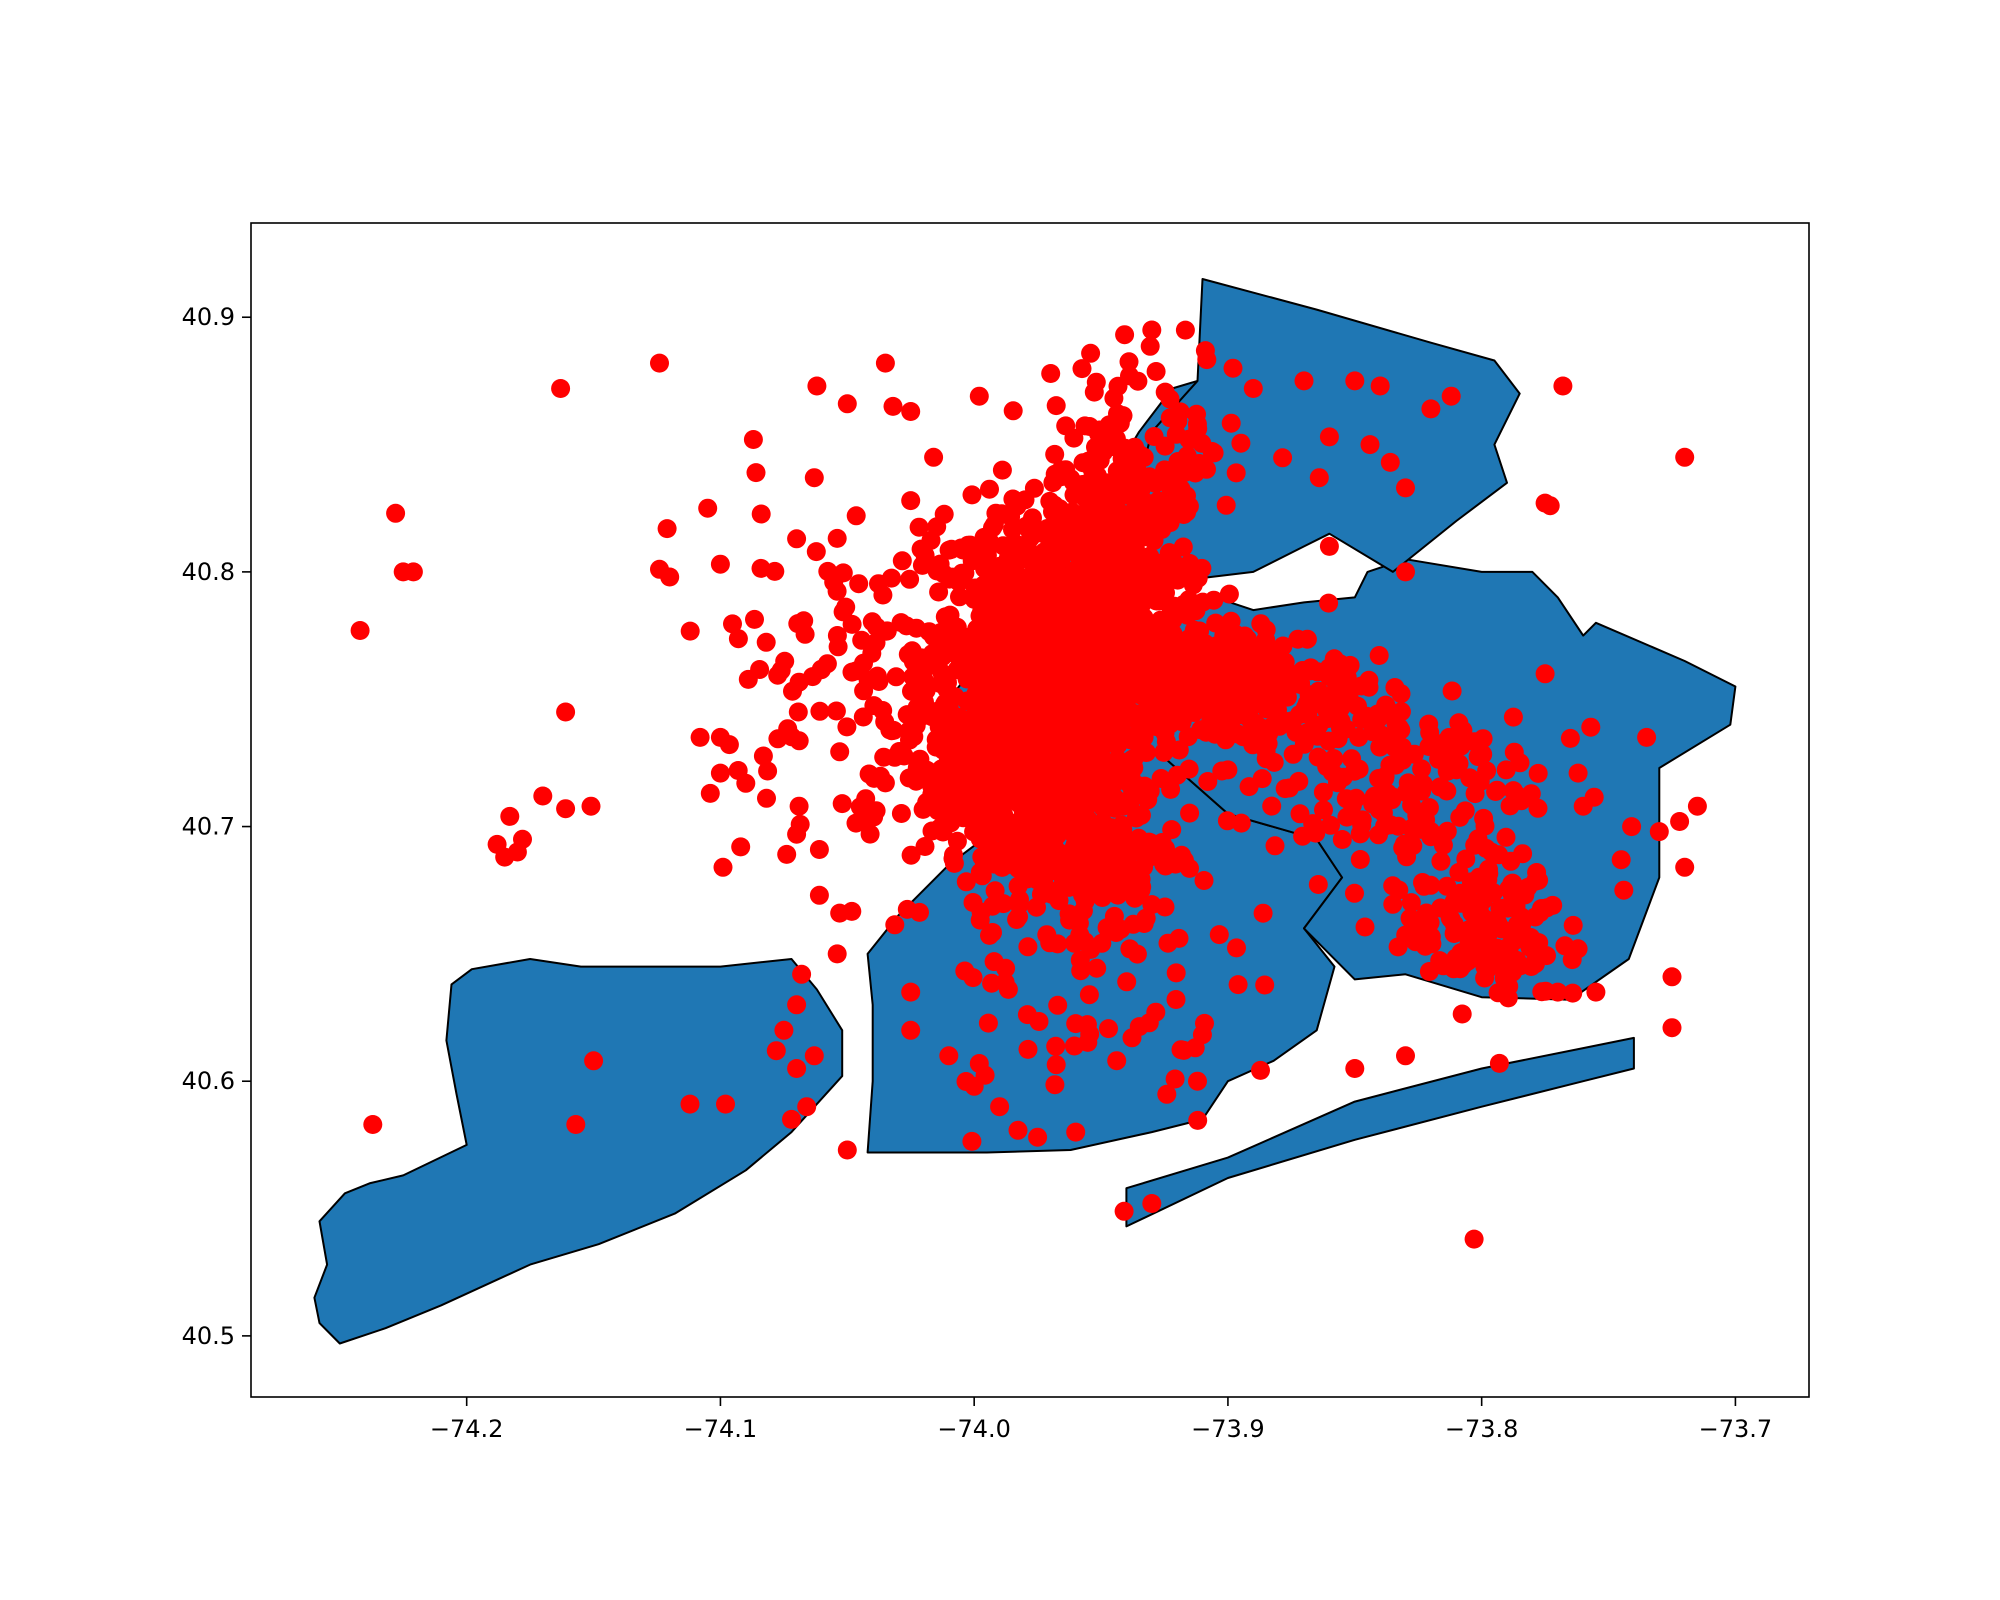 The width and height of the screenshot is (2000, 1600). Describe the element at coordinates (208, 1081) in the screenshot. I see `y-tick-label: 40.6` at that location.